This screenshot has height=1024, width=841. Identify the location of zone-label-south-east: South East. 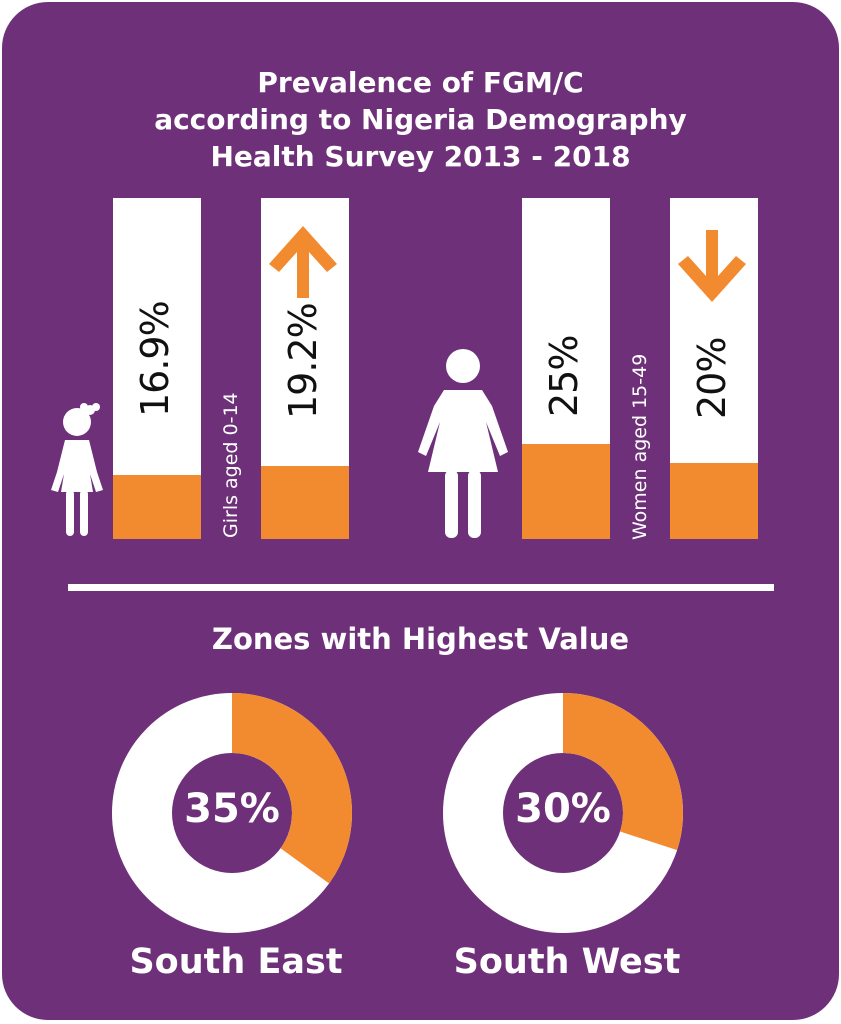
(236, 962).